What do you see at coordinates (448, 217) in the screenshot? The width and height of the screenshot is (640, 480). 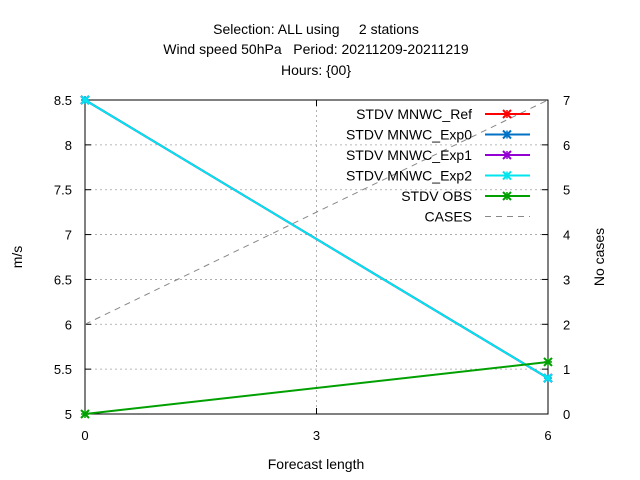 I see `legend-label: CASES` at bounding box center [448, 217].